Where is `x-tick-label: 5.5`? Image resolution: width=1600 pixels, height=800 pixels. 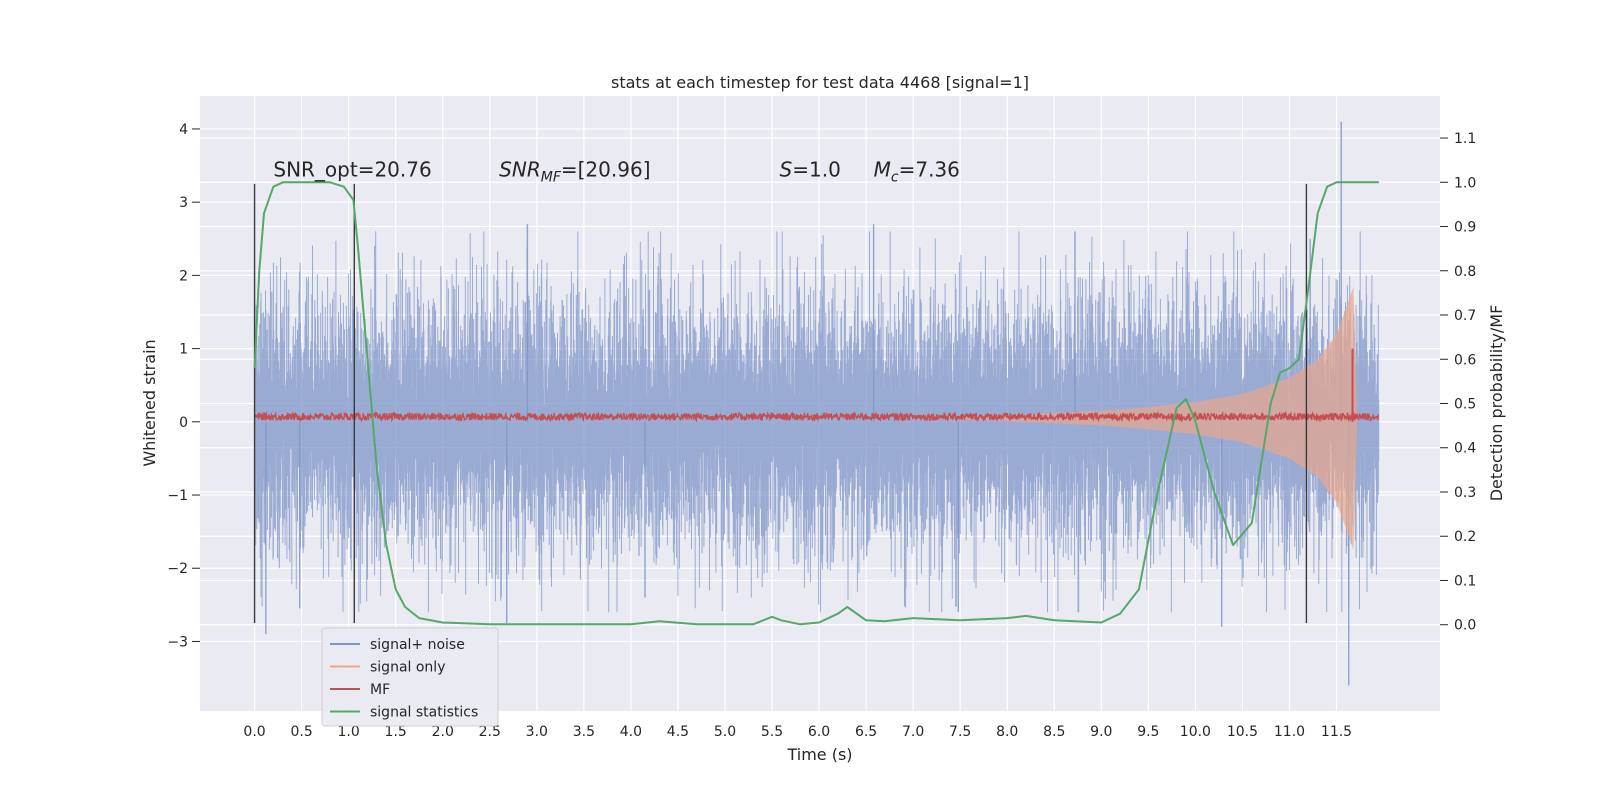 x-tick-label: 5.5 is located at coordinates (772, 732).